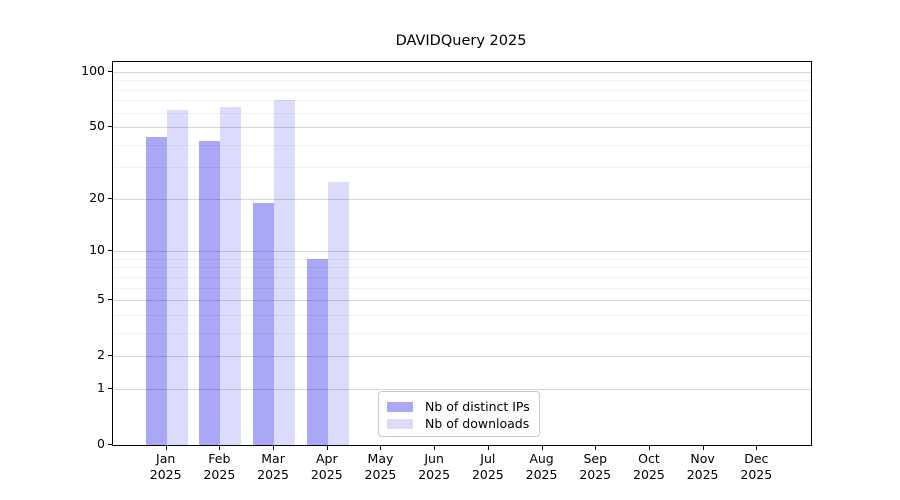 This screenshot has width=900, height=500. I want to click on x-tick-label-nov: Nov 2025, so click(702, 466).